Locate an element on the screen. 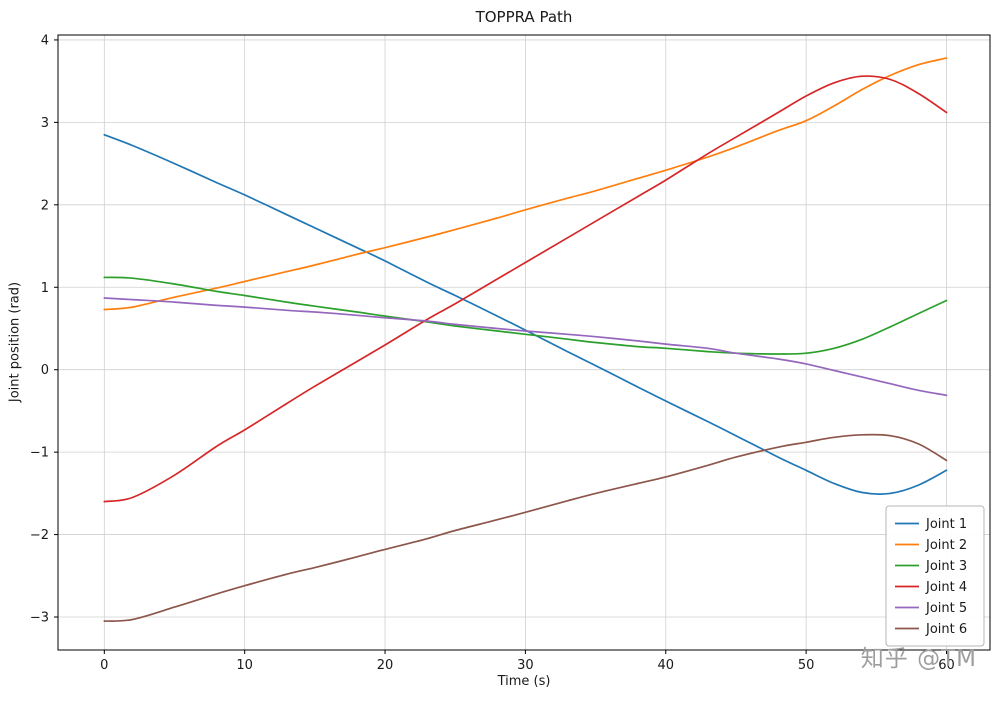 Image resolution: width=999 pixels, height=701 pixels. legend-item: Joint 1 is located at coordinates (931, 524).